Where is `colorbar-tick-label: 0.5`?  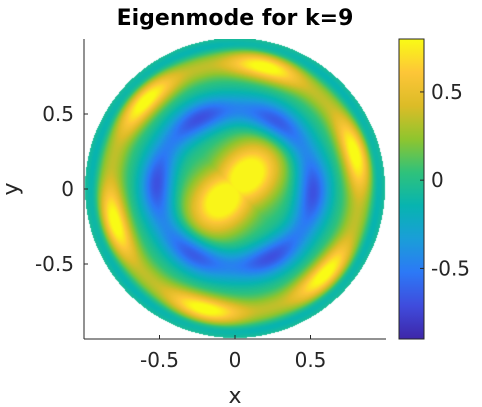
colorbar-tick-label: 0.5 is located at coordinates (447, 92).